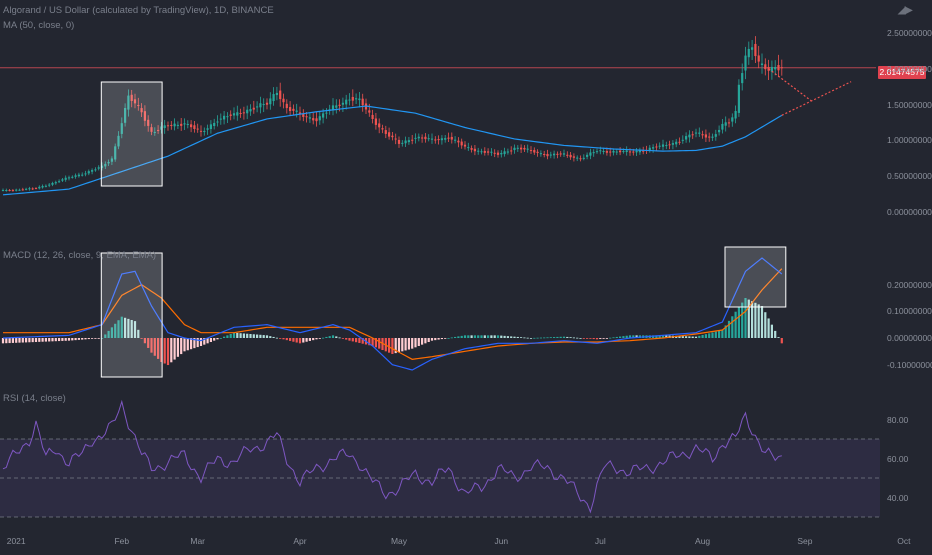 The height and width of the screenshot is (555, 932). Describe the element at coordinates (131, 315) in the screenshot. I see `macd-highlight-box-left` at that location.